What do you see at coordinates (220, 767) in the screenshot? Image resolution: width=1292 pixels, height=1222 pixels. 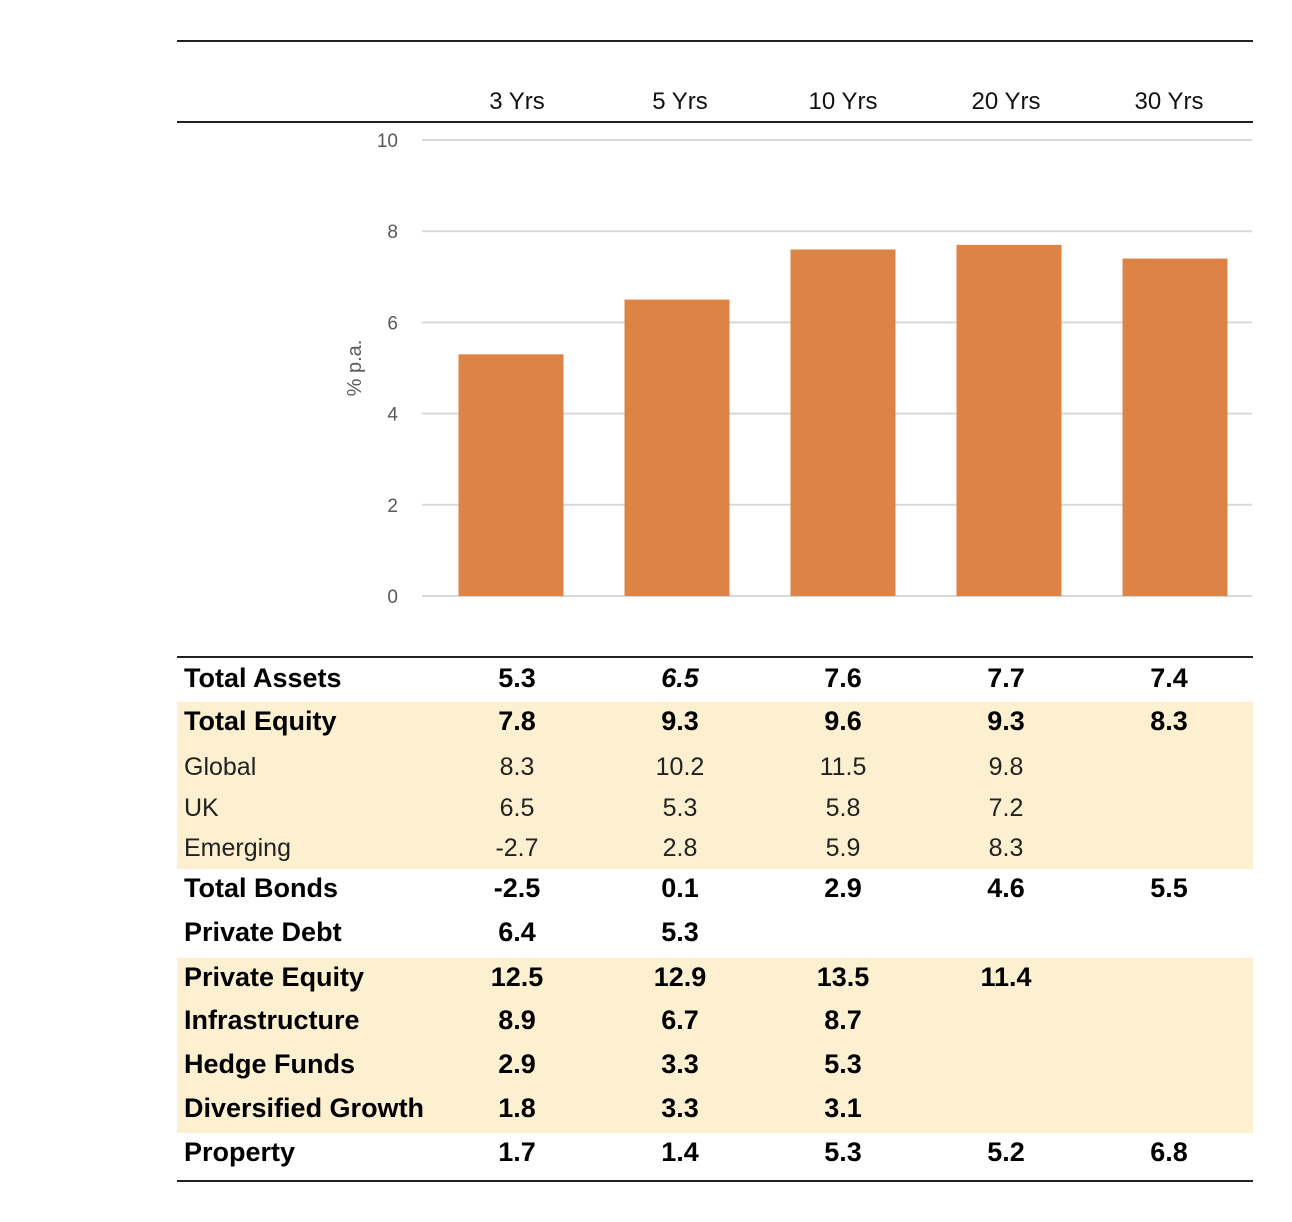 I see `row-label: Global` at bounding box center [220, 767].